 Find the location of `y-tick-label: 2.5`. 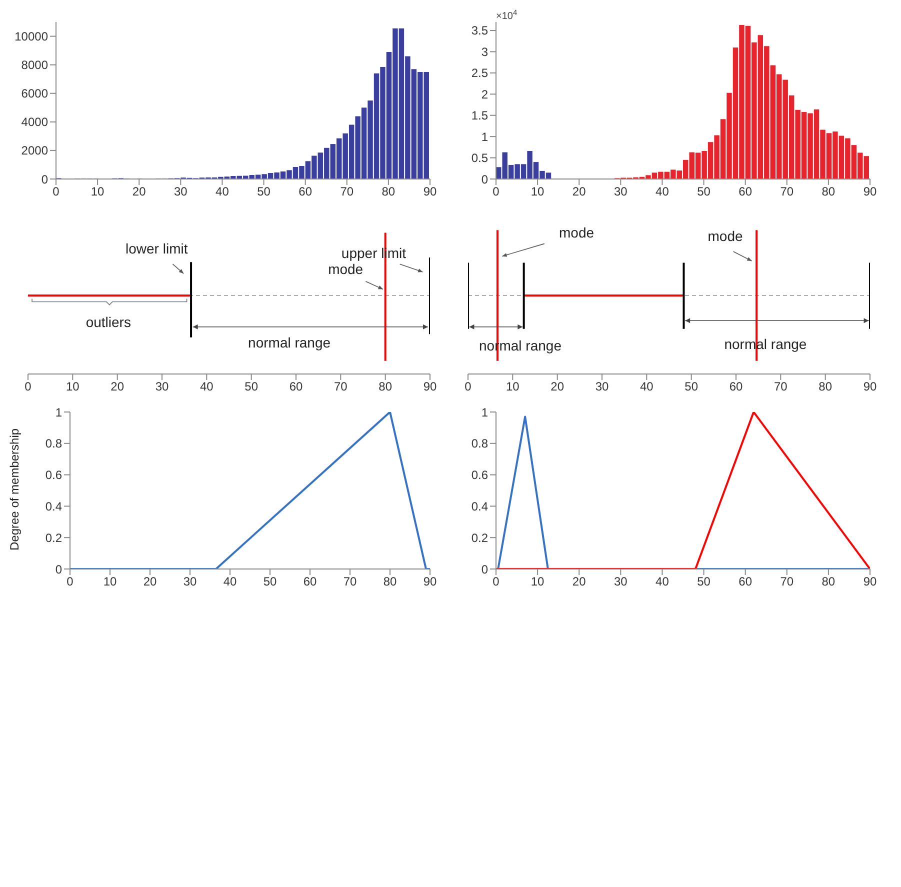

y-tick-label: 2.5 is located at coordinates (479, 73).